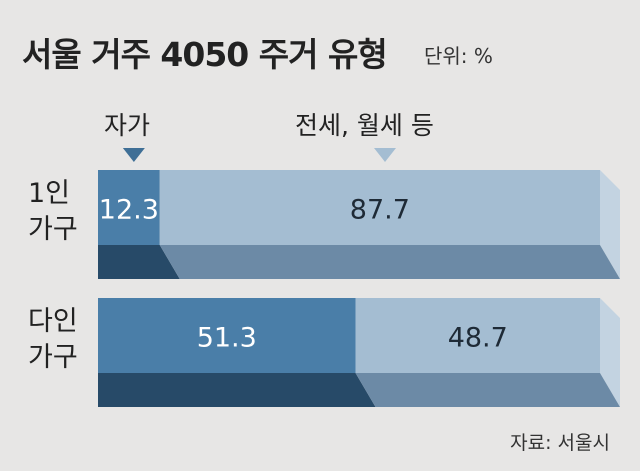 The image size is (640, 471). I want to click on bar-rent-single, so click(379, 207).